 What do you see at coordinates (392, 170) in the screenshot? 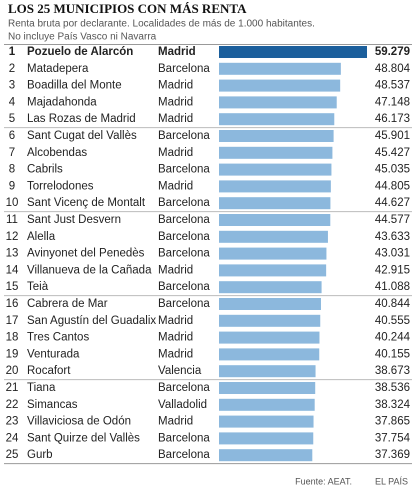
I see `value-label: 45.035` at bounding box center [392, 170].